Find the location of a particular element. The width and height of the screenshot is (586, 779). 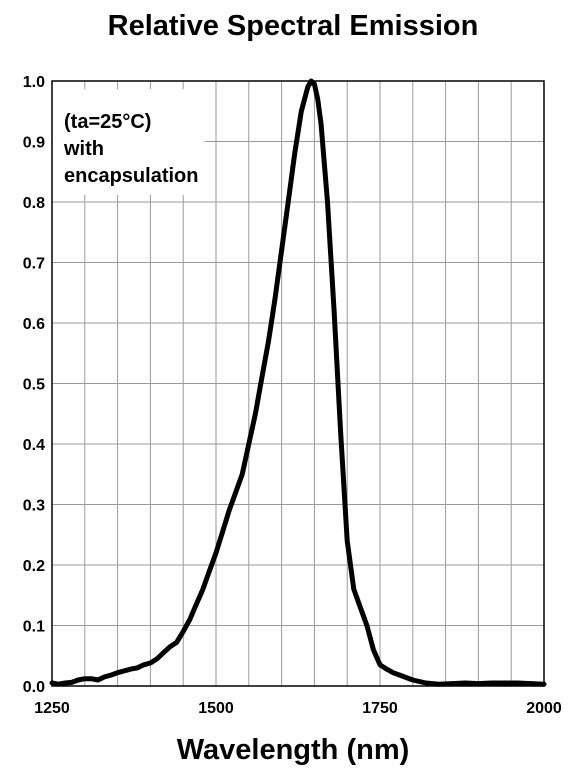

annotation-text: (ta=25°C) with encapsulation is located at coordinates (130, 149).